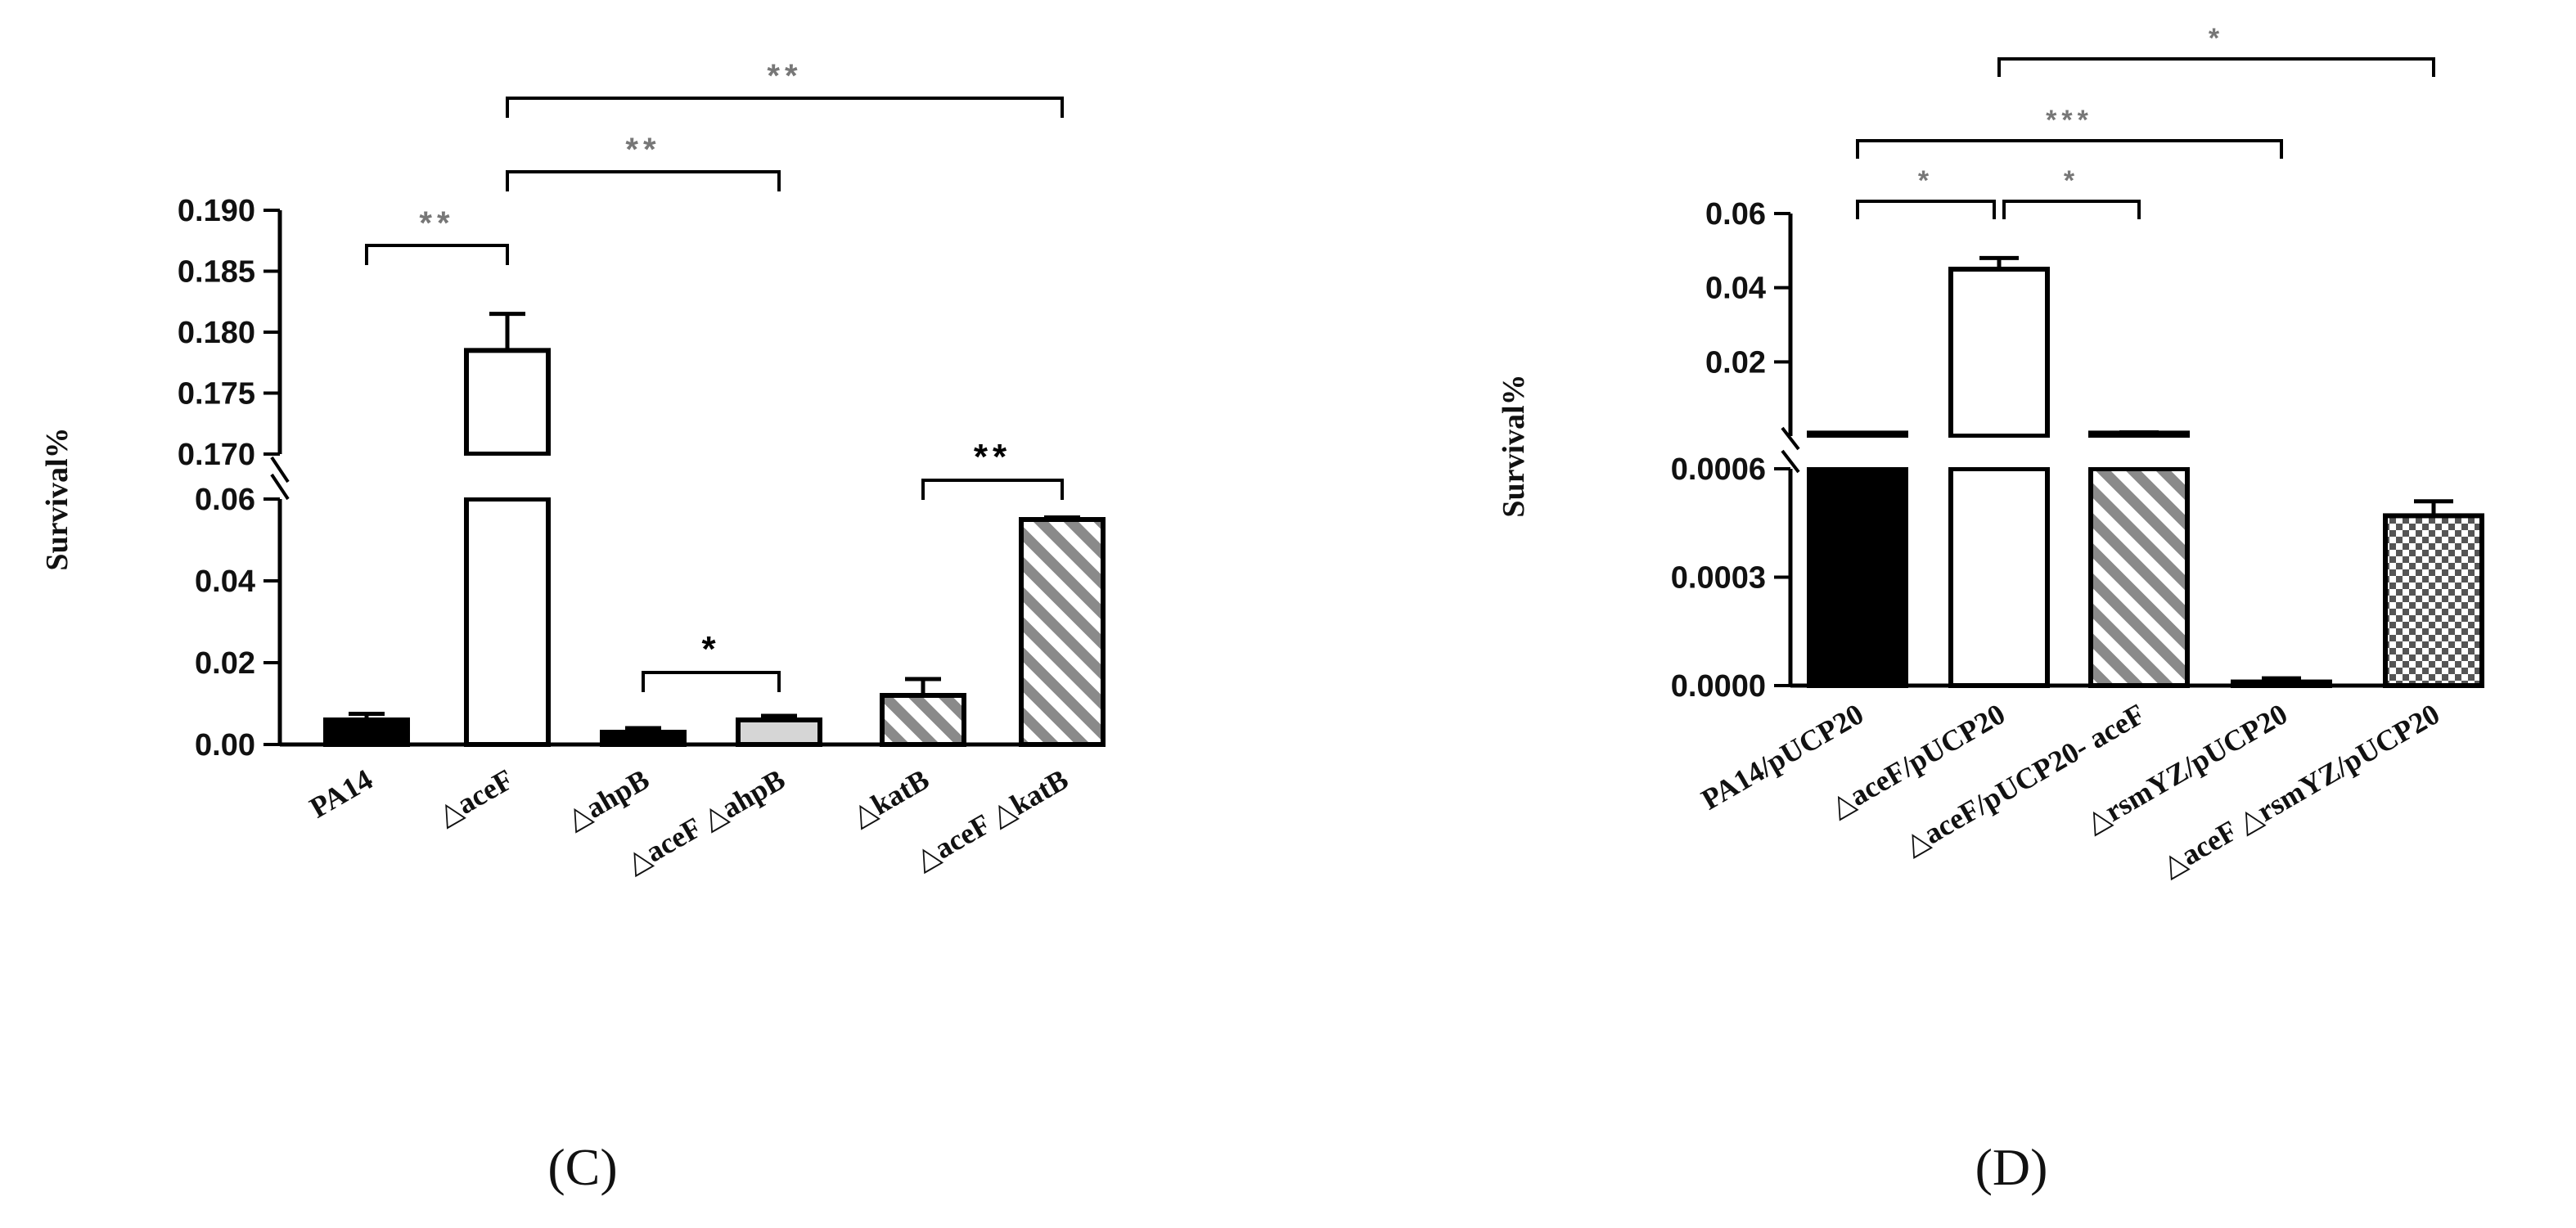 The height and width of the screenshot is (1228, 2576). I want to click on panel-c-axes, so click(687, 478).